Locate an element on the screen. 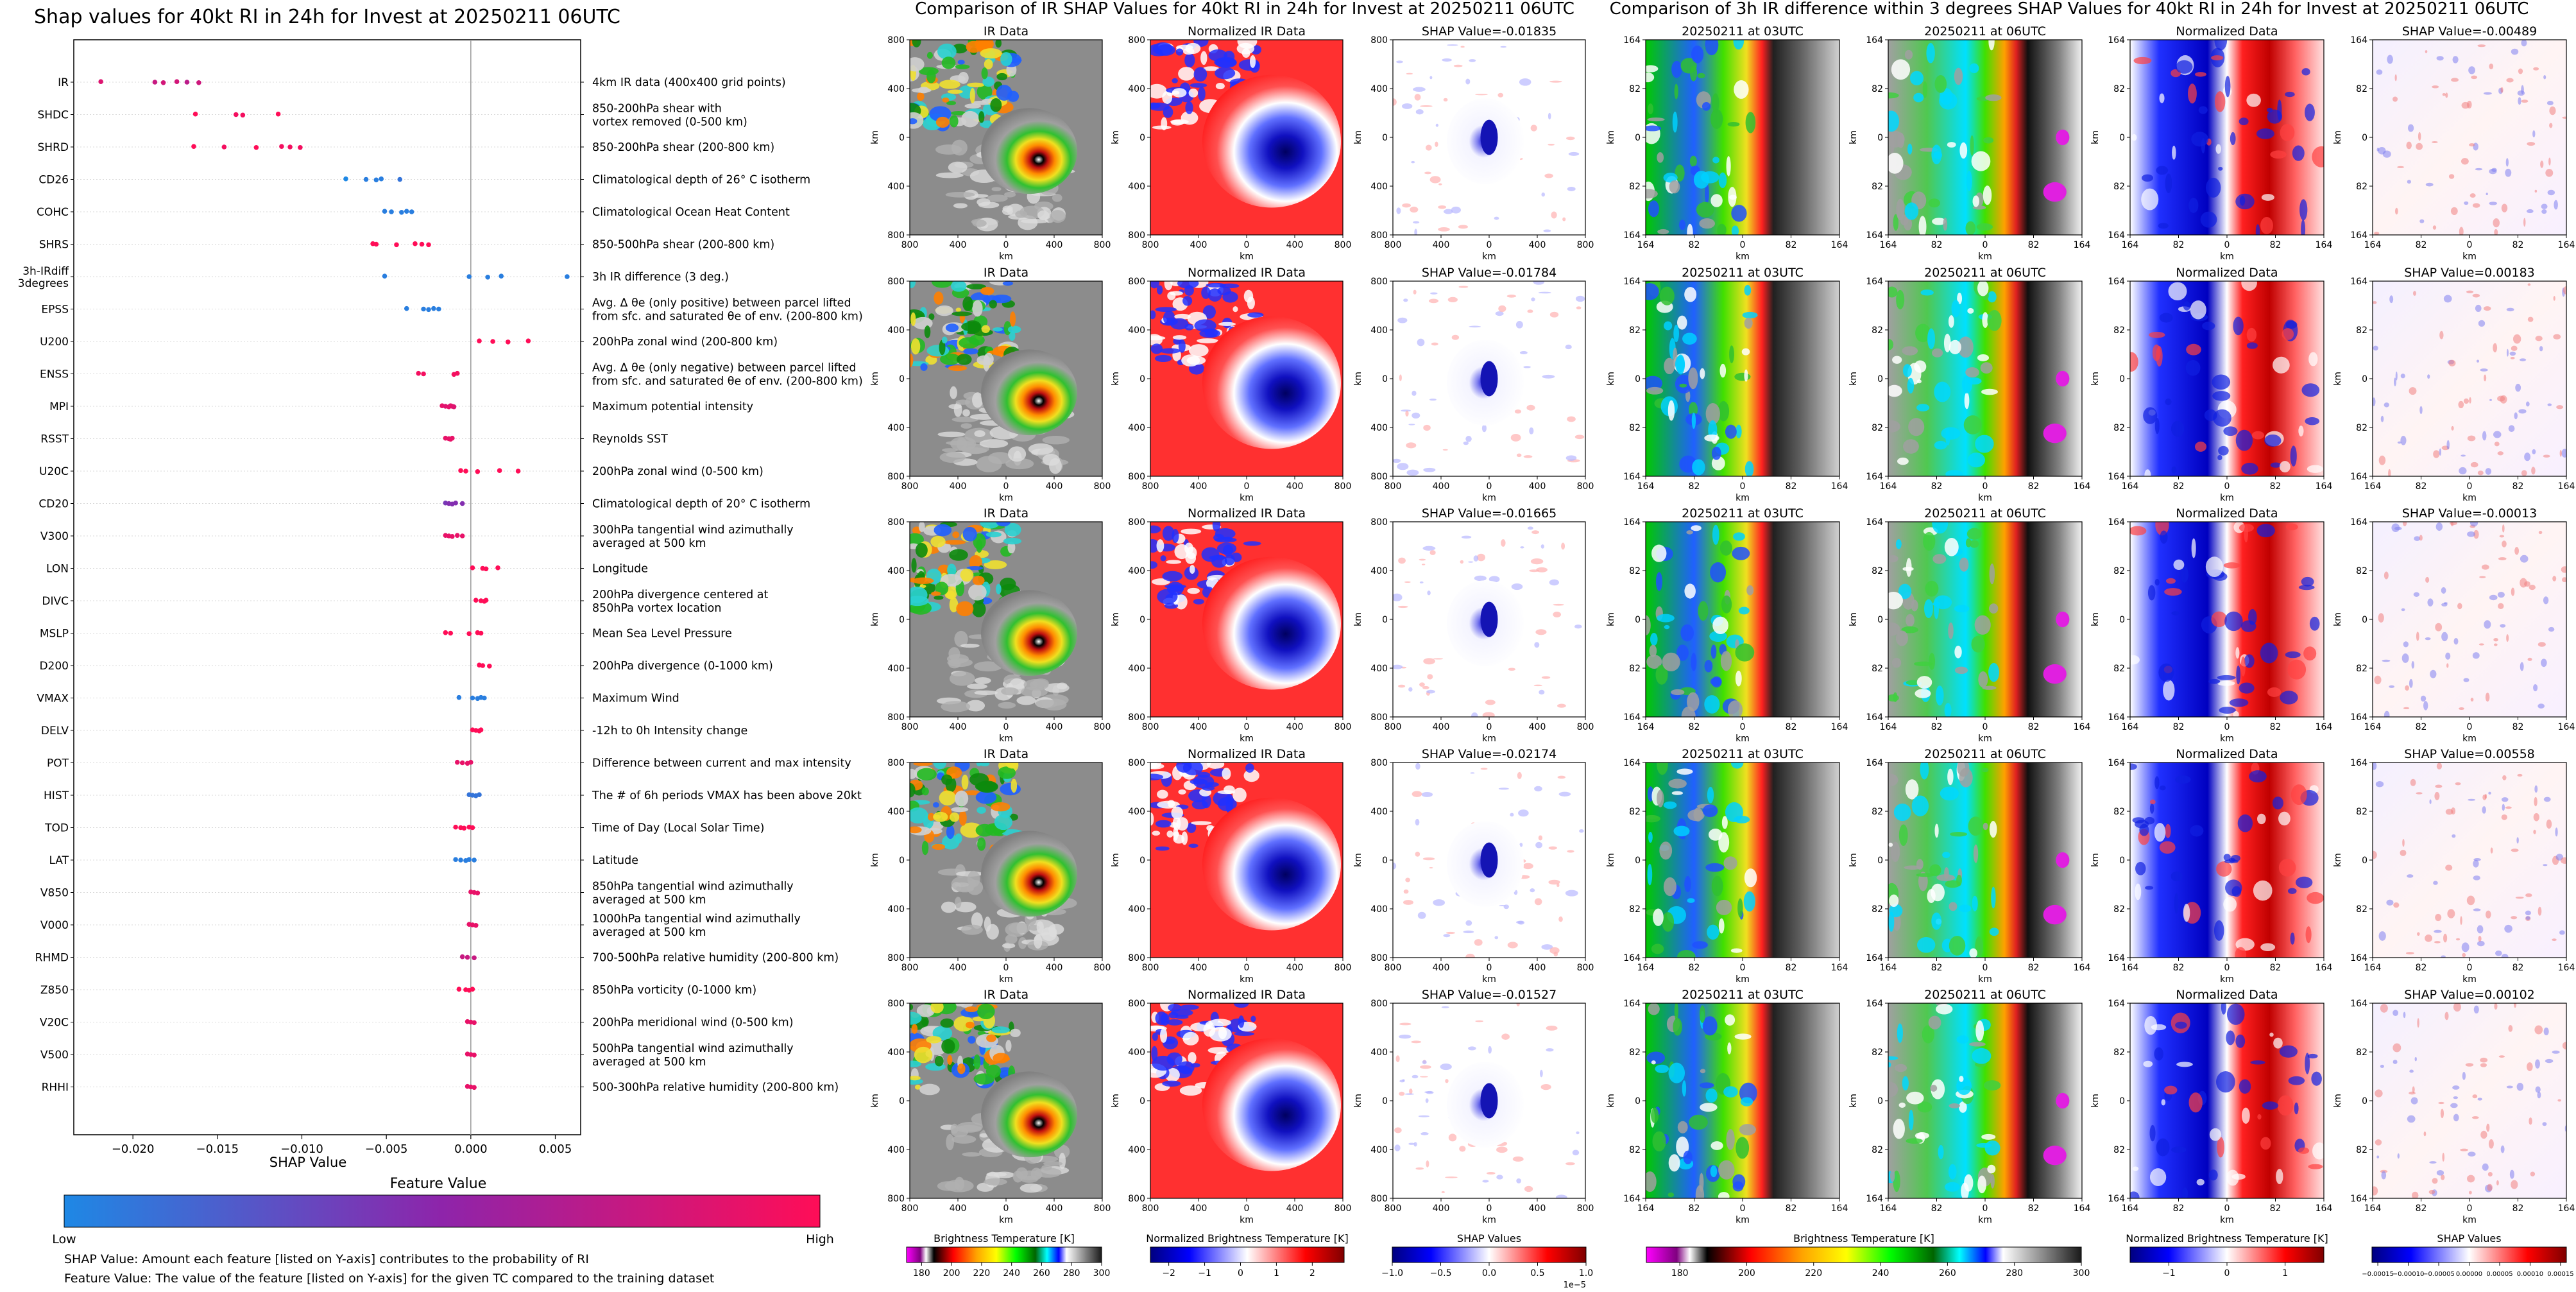  colorbar-label: Brightness Temperature [K] is located at coordinates (1863, 1238).